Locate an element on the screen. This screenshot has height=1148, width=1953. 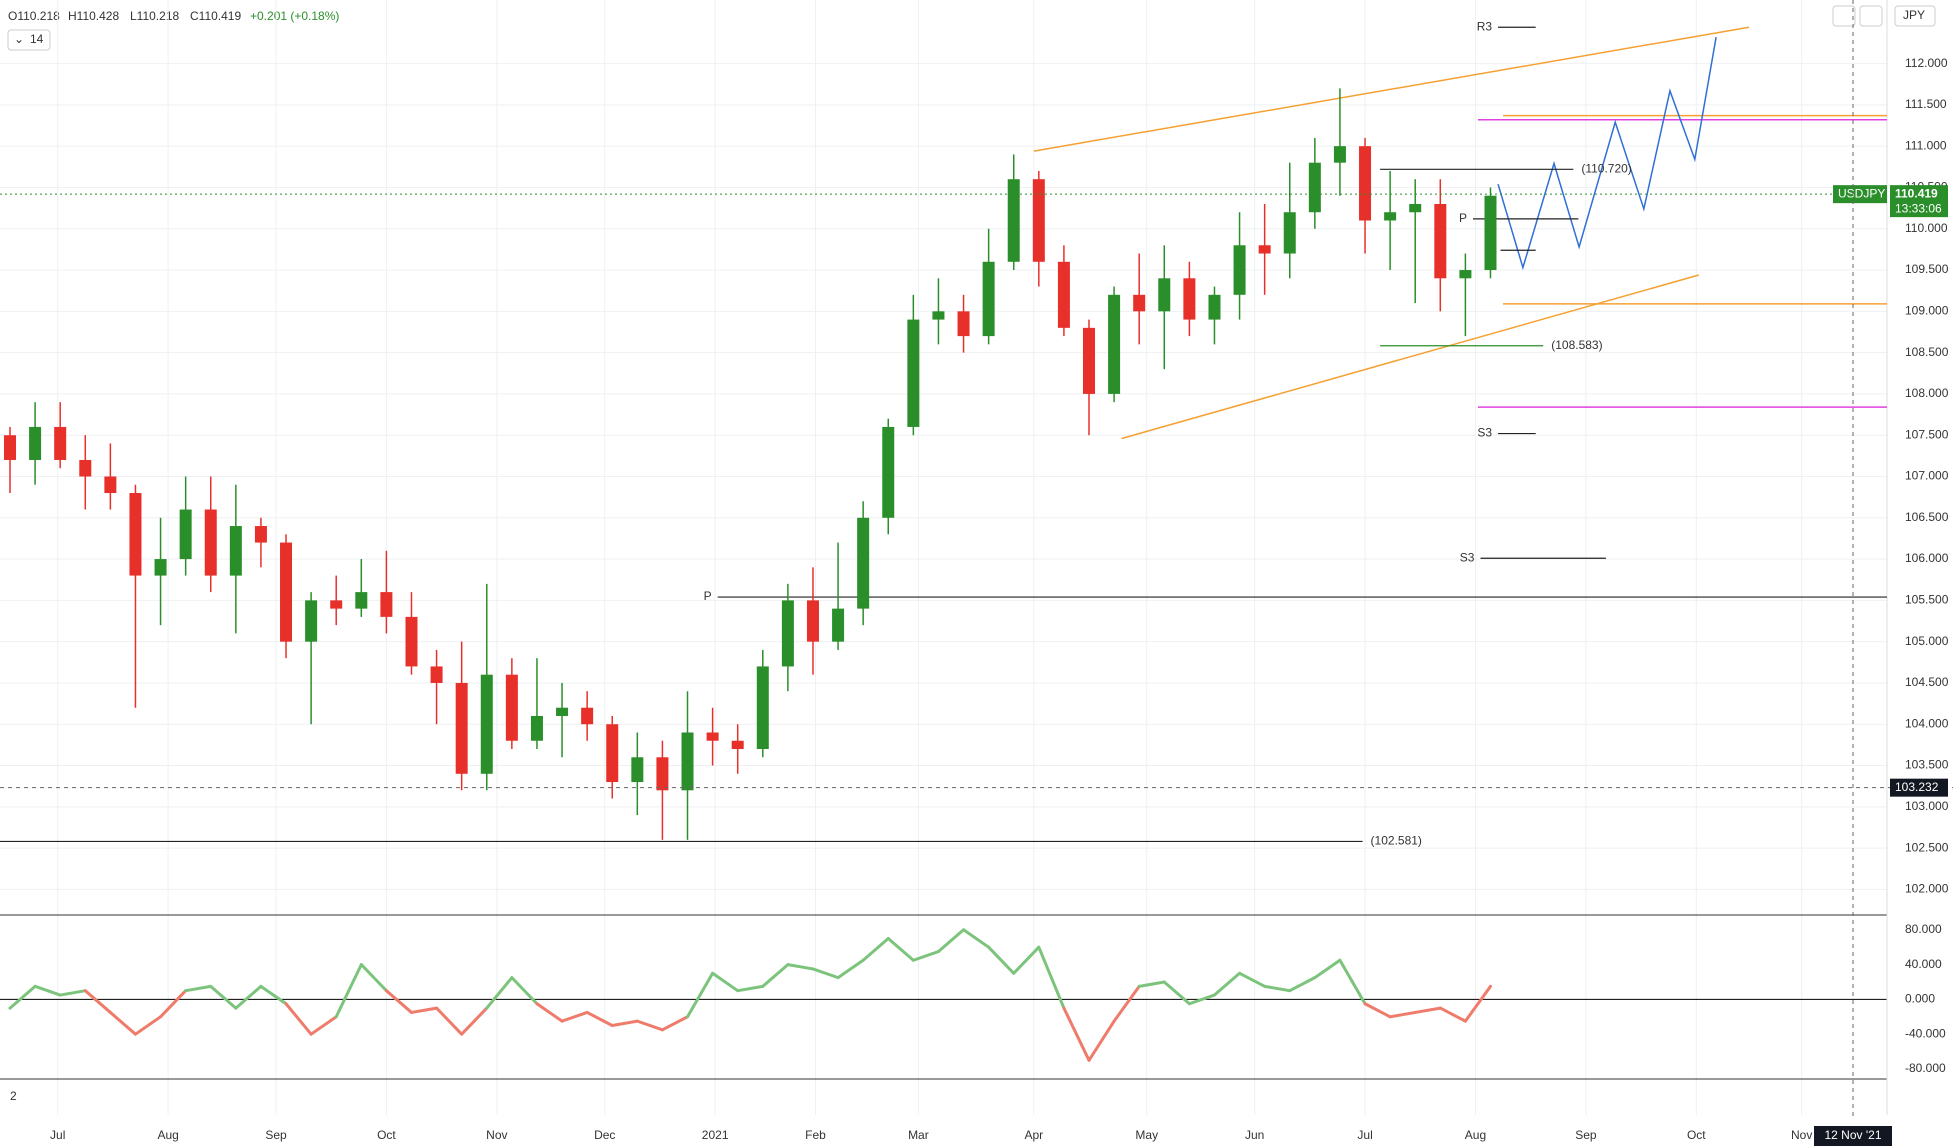
crosshair-label: 103.232 is located at coordinates (1917, 787).